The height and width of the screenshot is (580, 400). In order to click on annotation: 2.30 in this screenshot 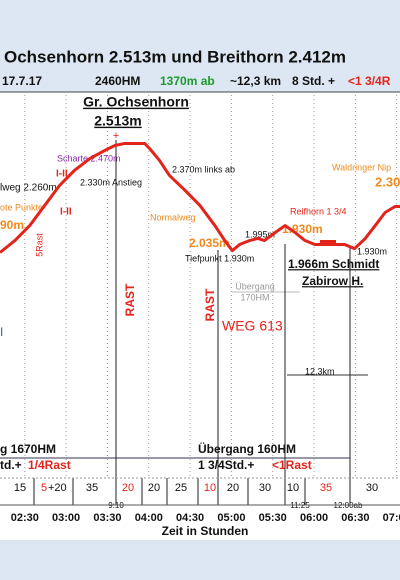, I will do `click(387, 181)`.